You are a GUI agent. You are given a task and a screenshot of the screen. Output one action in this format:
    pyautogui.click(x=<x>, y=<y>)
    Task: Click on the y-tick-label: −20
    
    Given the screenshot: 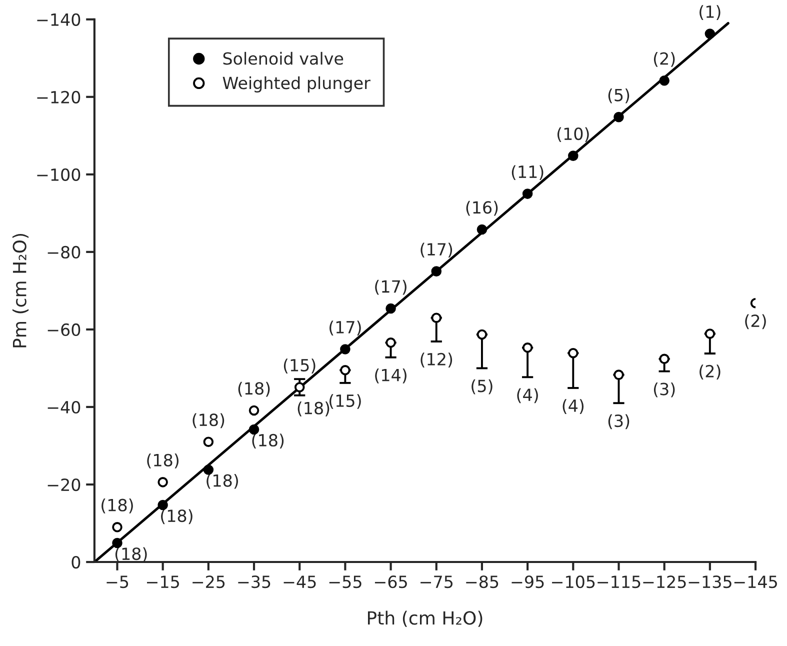 What is the action you would take?
    pyautogui.click(x=64, y=485)
    